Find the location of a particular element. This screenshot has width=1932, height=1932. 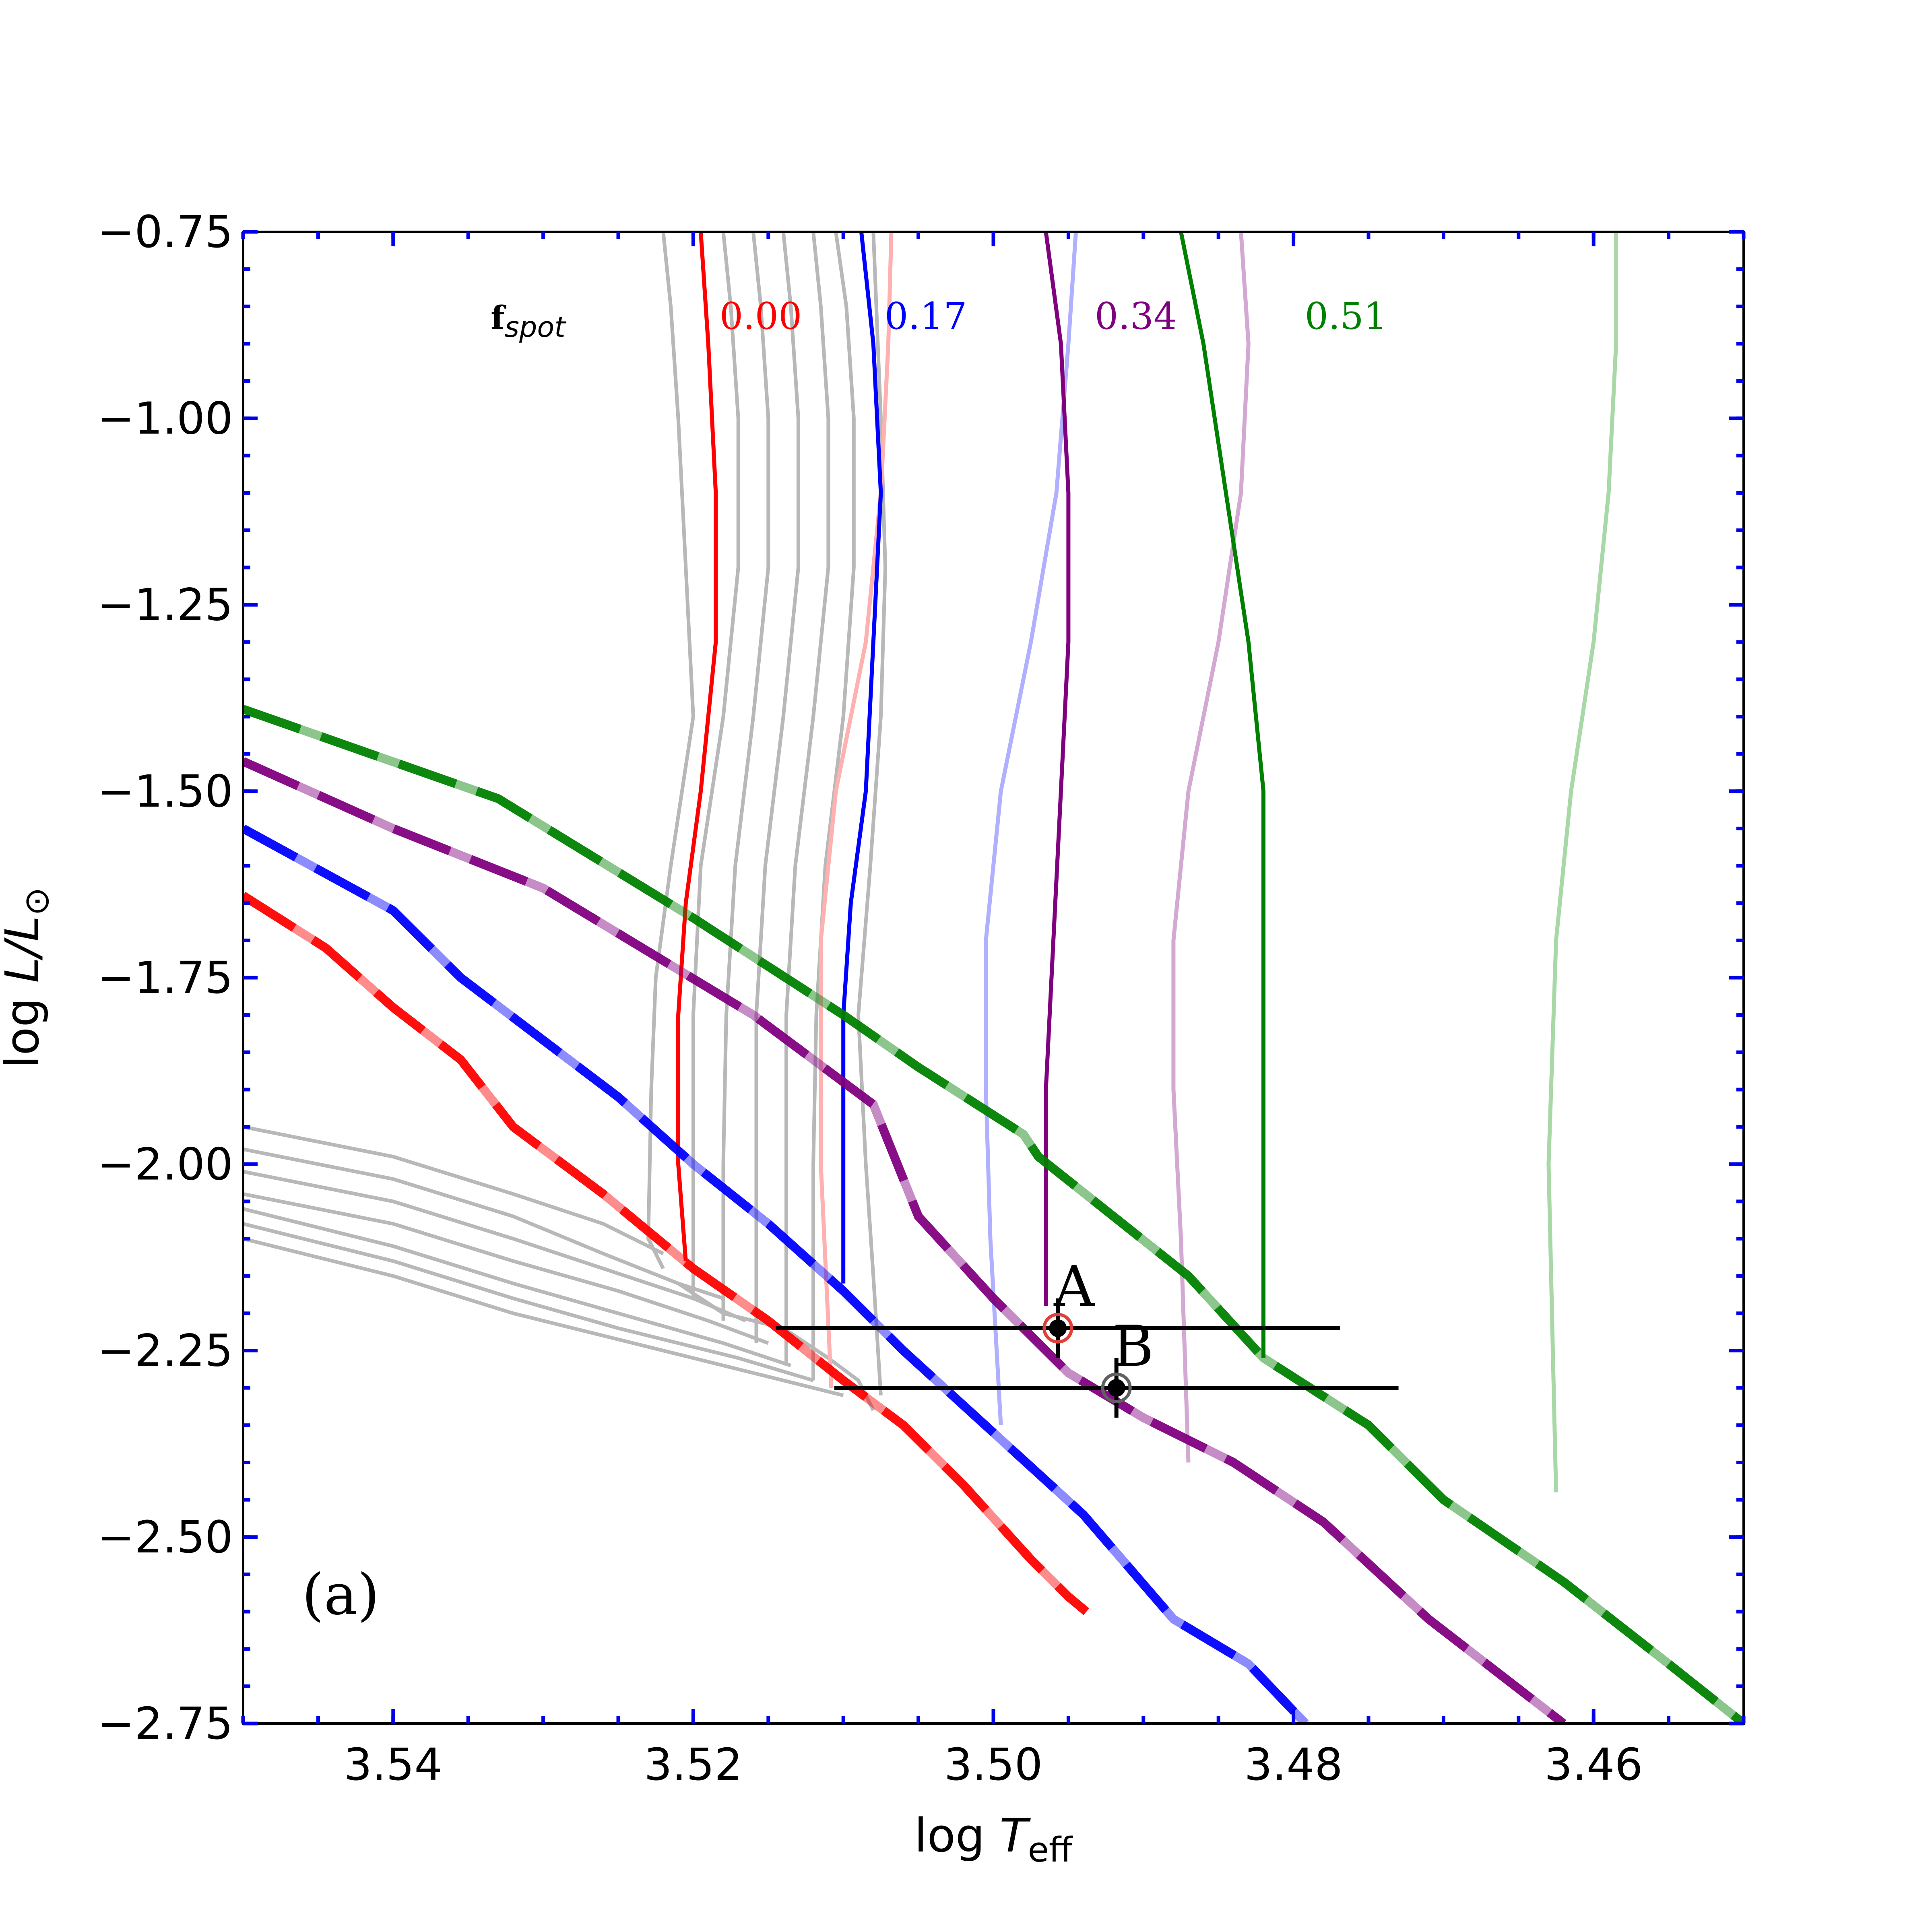

y-axis-title-sub: ⊙ is located at coordinates (37, 901).